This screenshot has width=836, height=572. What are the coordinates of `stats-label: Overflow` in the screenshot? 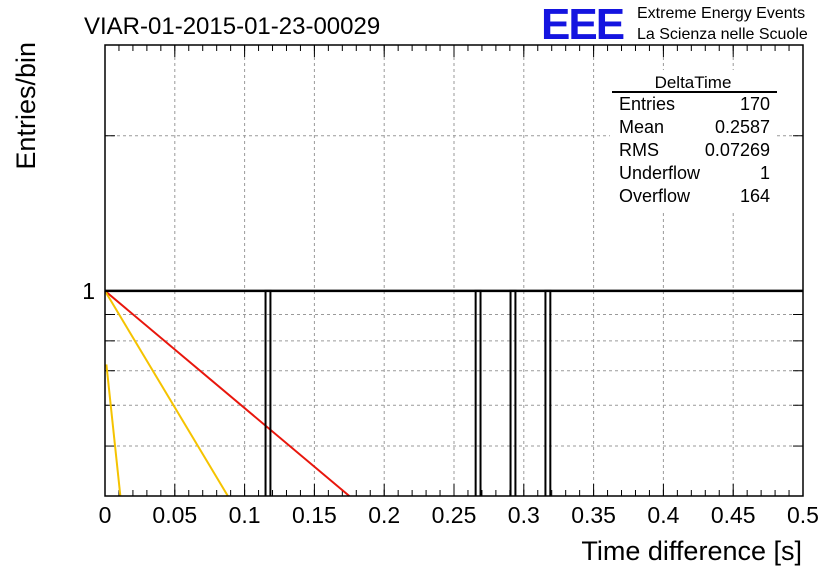 It's located at (655, 196).